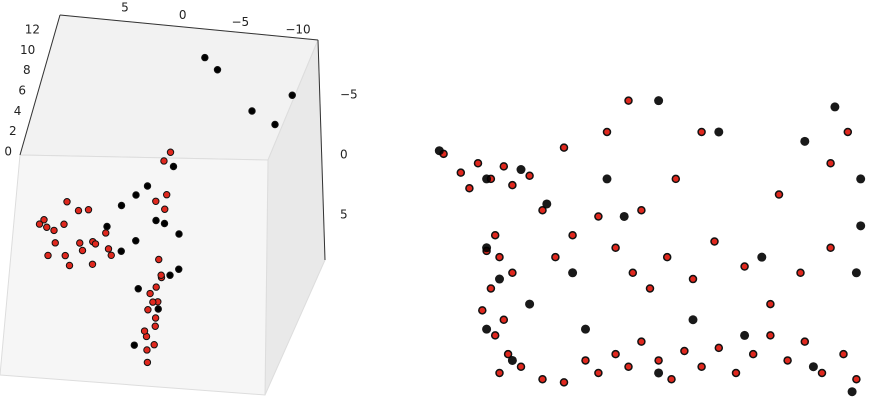  What do you see at coordinates (189, 27) in the screenshot?
I see `x-axis-line` at bounding box center [189, 27].